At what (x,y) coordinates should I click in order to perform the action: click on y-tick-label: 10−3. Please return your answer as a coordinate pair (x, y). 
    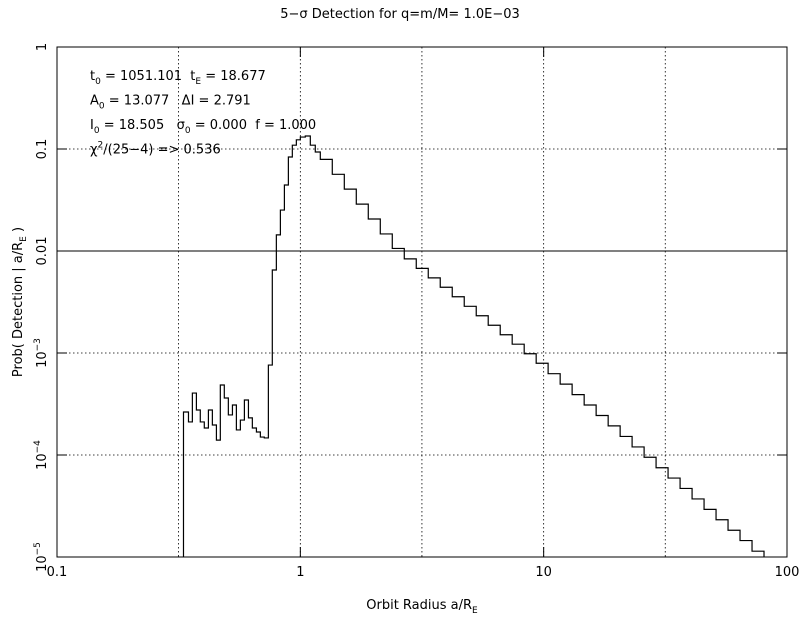
    Looking at the image, I should click on (41, 353).